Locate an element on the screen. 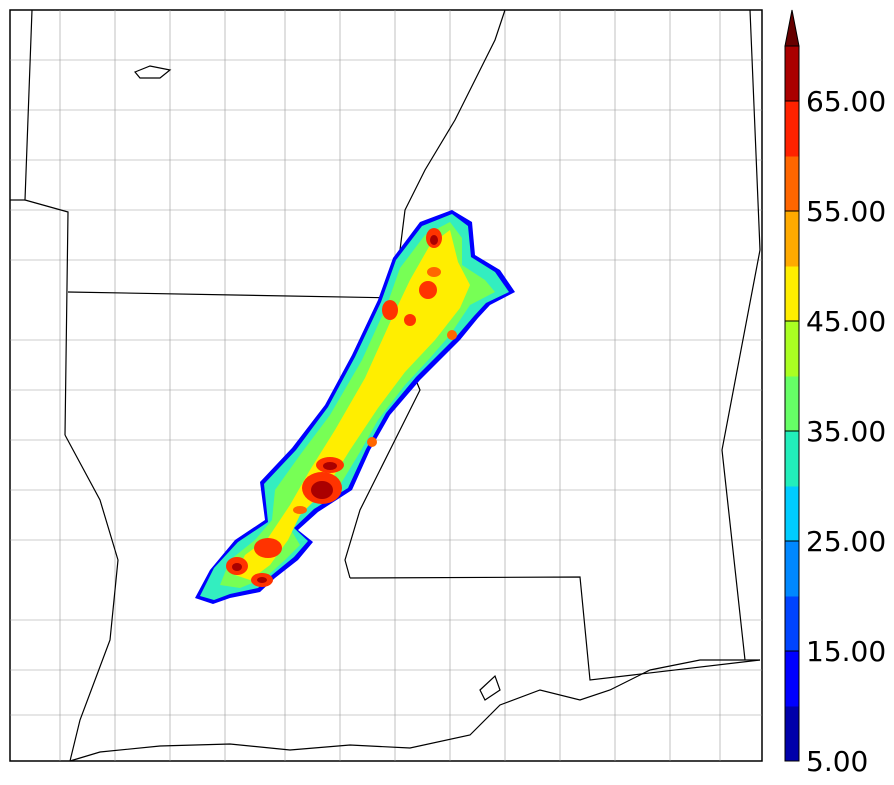 Image resolution: width=894 pixels, height=785 pixels. storm-cores is located at coordinates (341, 407).